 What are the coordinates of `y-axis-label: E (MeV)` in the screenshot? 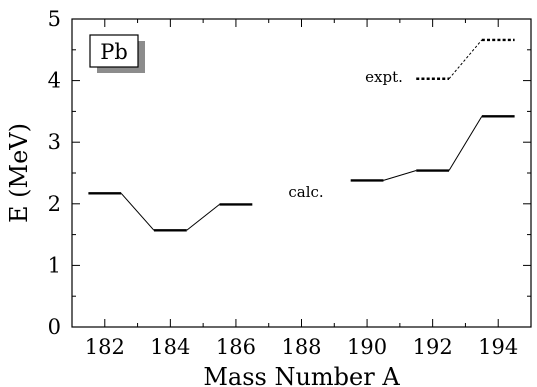 It's located at (19, 173).